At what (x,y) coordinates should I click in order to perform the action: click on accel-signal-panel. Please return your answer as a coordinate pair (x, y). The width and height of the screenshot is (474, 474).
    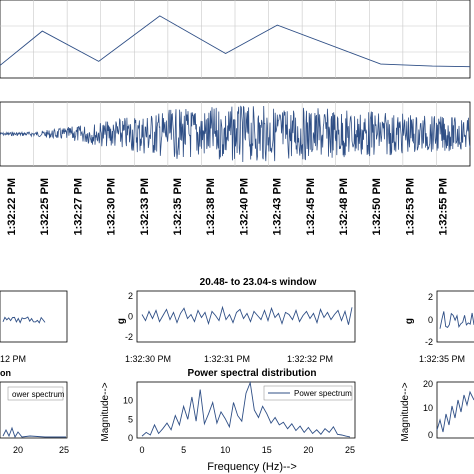
    Looking at the image, I should click on (235, 134).